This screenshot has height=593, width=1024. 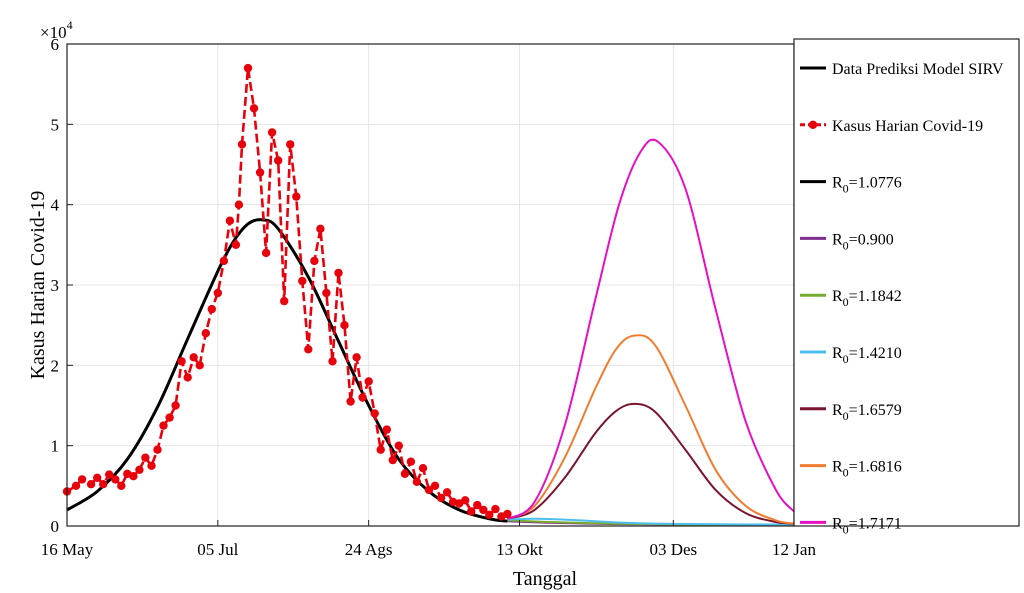 What do you see at coordinates (875, 296) in the screenshot?
I see `legend-label-4-value: =1.1842` at bounding box center [875, 296].